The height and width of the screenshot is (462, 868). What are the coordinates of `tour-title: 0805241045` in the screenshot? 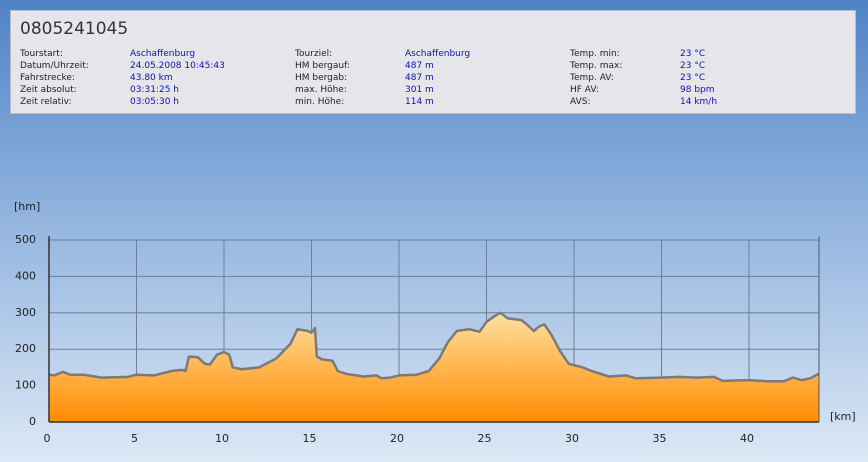 It's located at (74, 29).